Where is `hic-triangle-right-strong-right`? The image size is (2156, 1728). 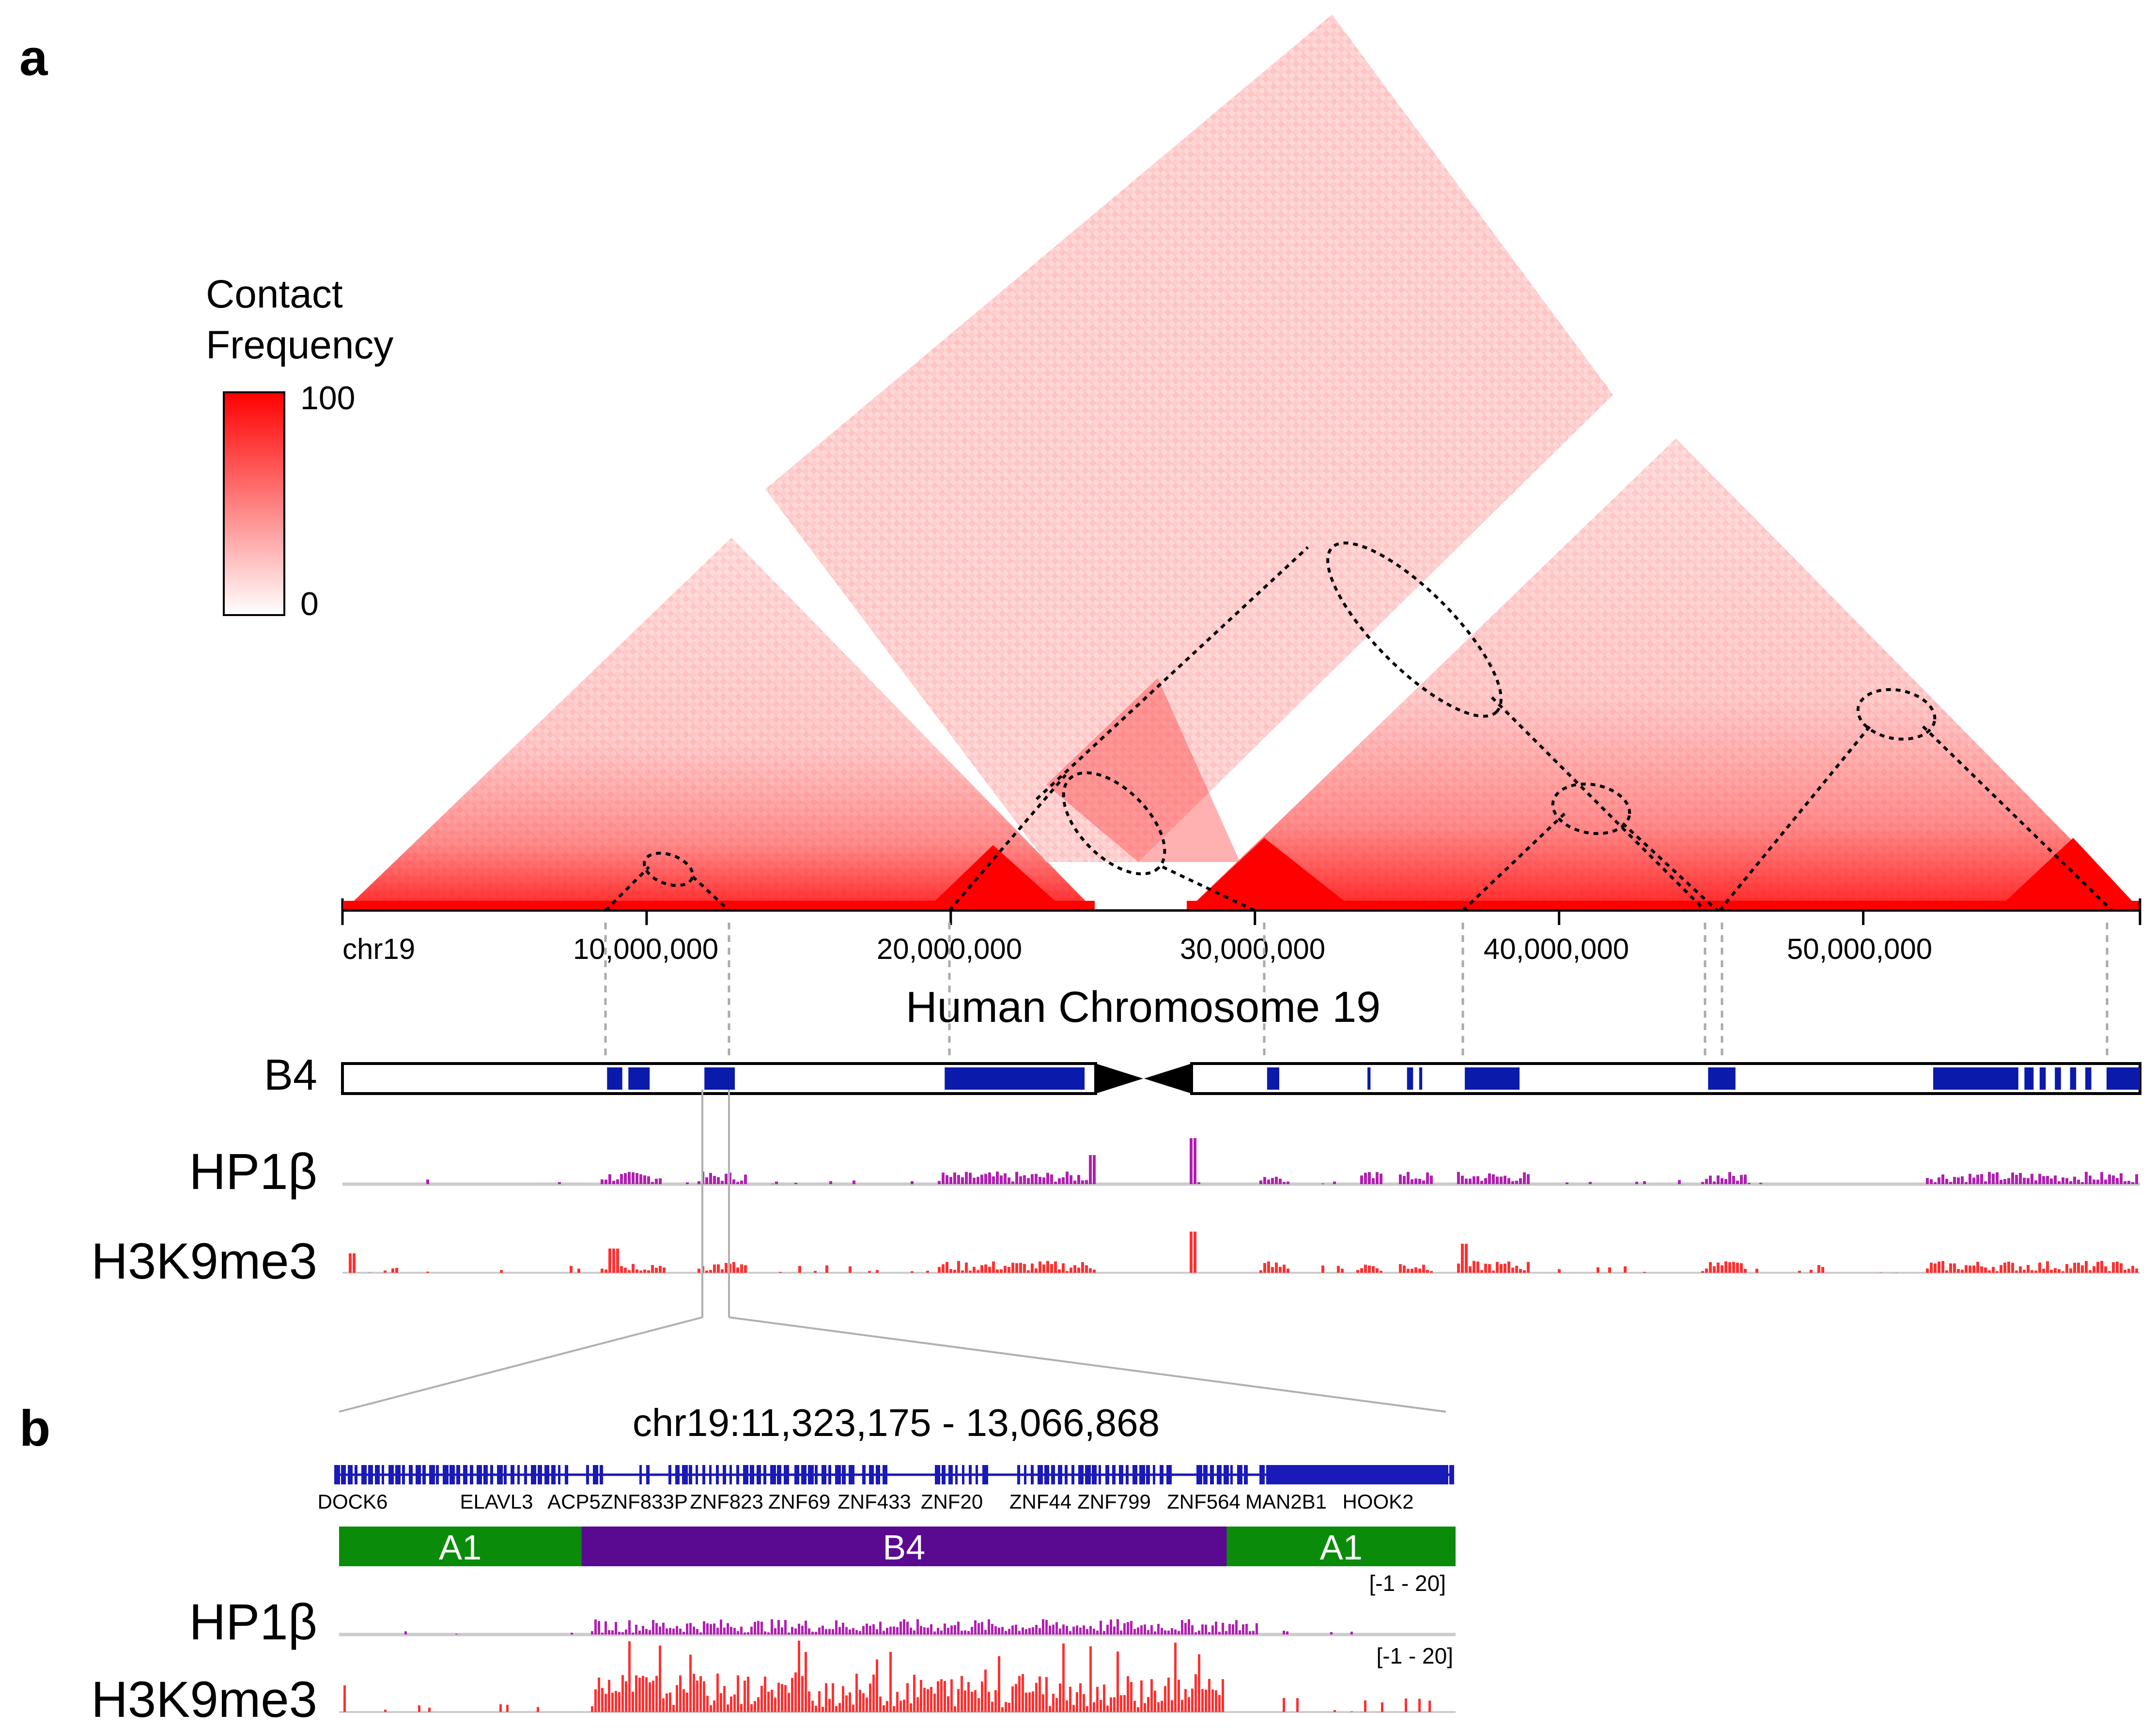 hic-triangle-right-strong-right is located at coordinates (2068, 874).